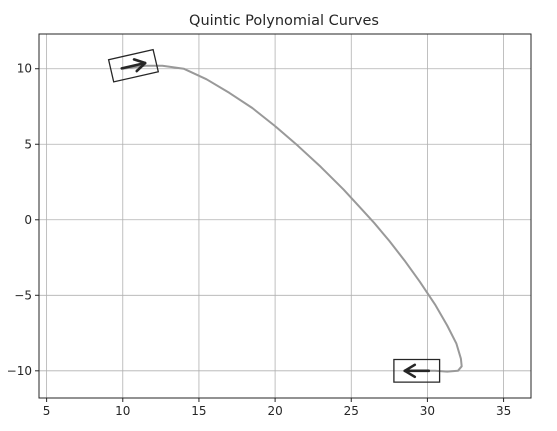 The width and height of the screenshot is (557, 431). Describe the element at coordinates (19, 371) in the screenshot. I see `y-tick-label: −10` at that location.